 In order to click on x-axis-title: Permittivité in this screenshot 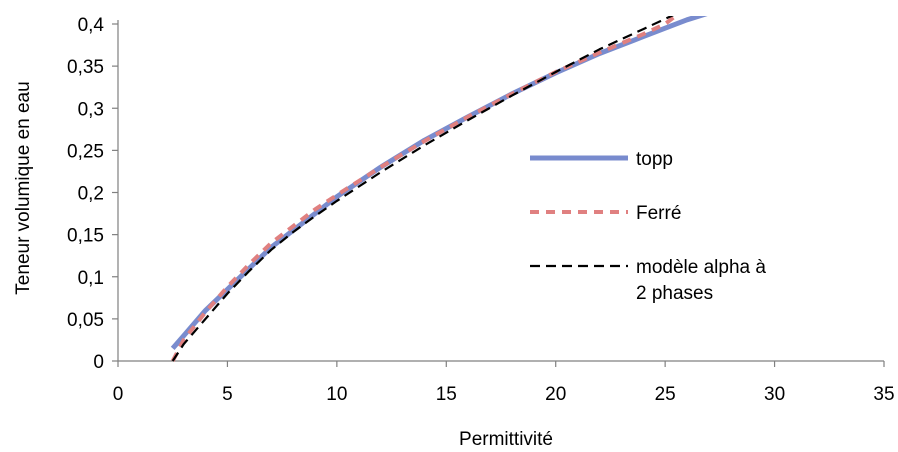, I will do `click(506, 439)`.